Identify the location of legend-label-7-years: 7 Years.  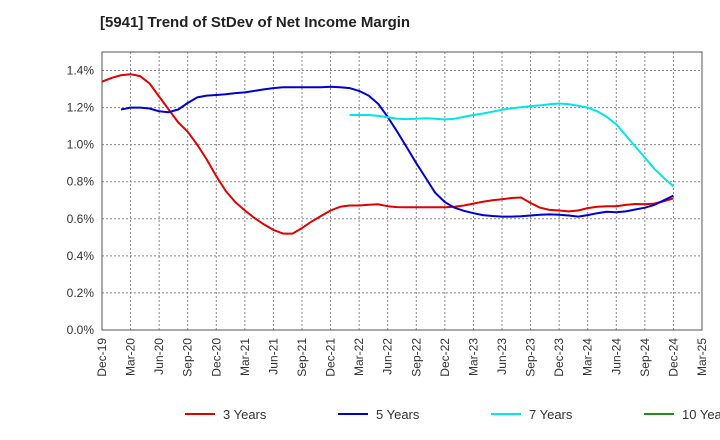
(551, 414).